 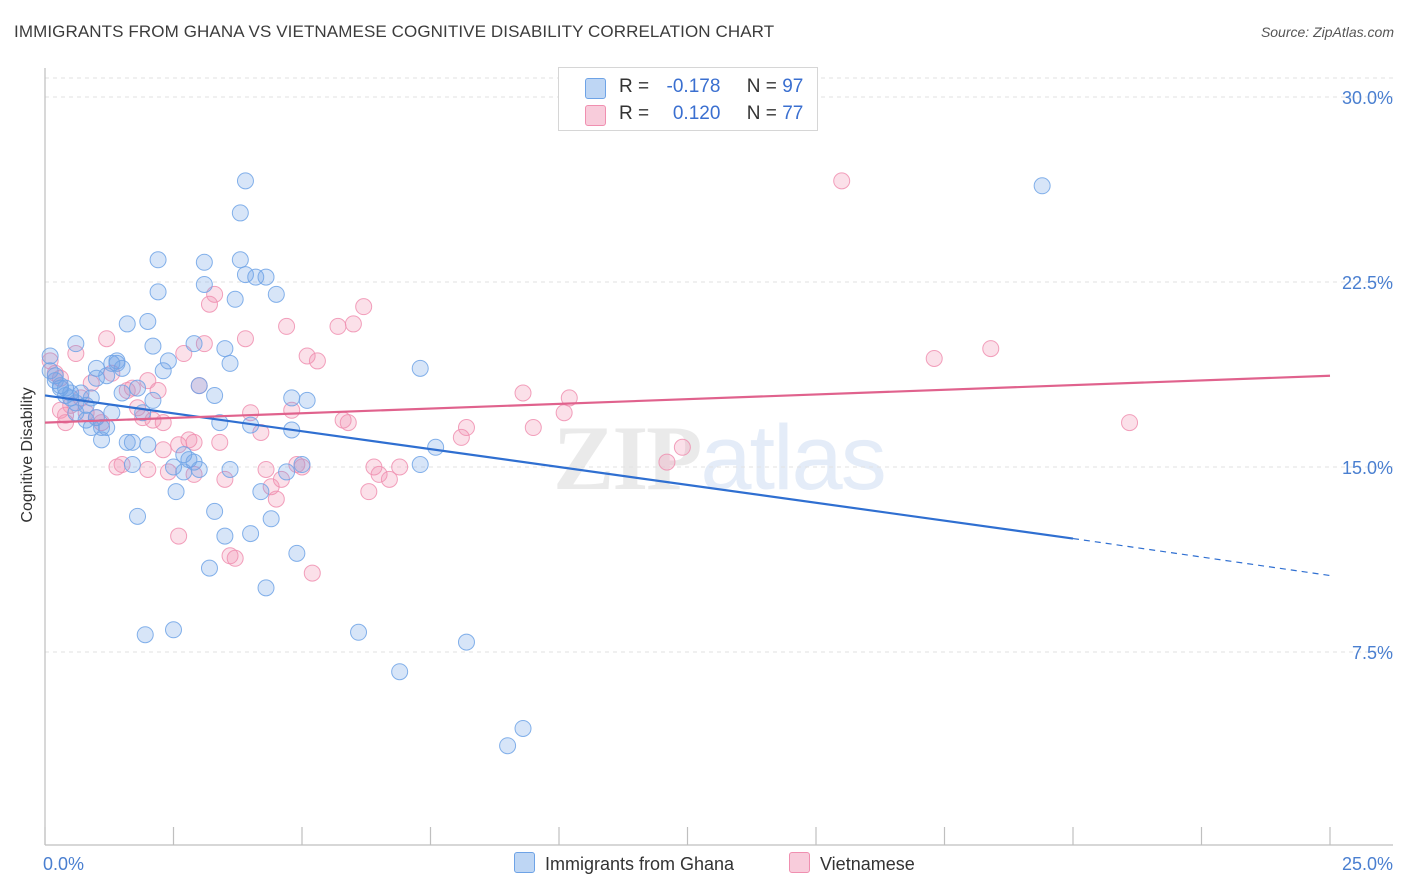 I want to click on bottom-legend-swatch-ghana, so click(x=524, y=862).